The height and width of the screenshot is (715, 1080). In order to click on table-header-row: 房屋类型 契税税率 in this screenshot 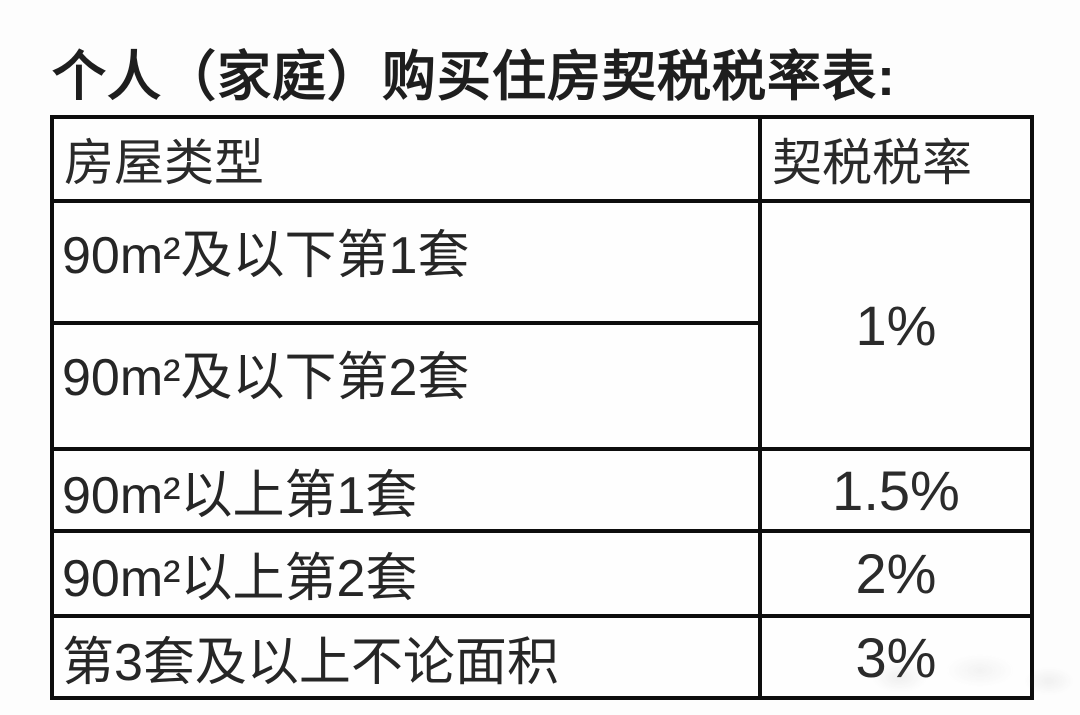, I will do `click(542, 159)`.